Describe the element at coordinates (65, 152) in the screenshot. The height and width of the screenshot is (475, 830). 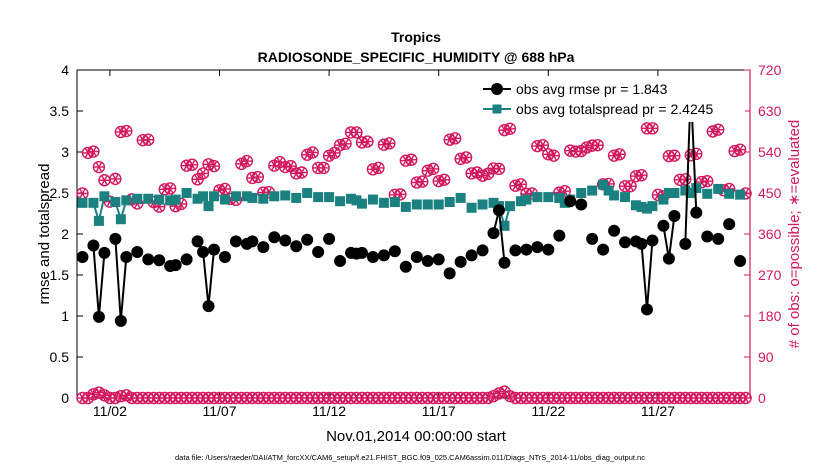
I see `y-left-tick-label: 3` at that location.